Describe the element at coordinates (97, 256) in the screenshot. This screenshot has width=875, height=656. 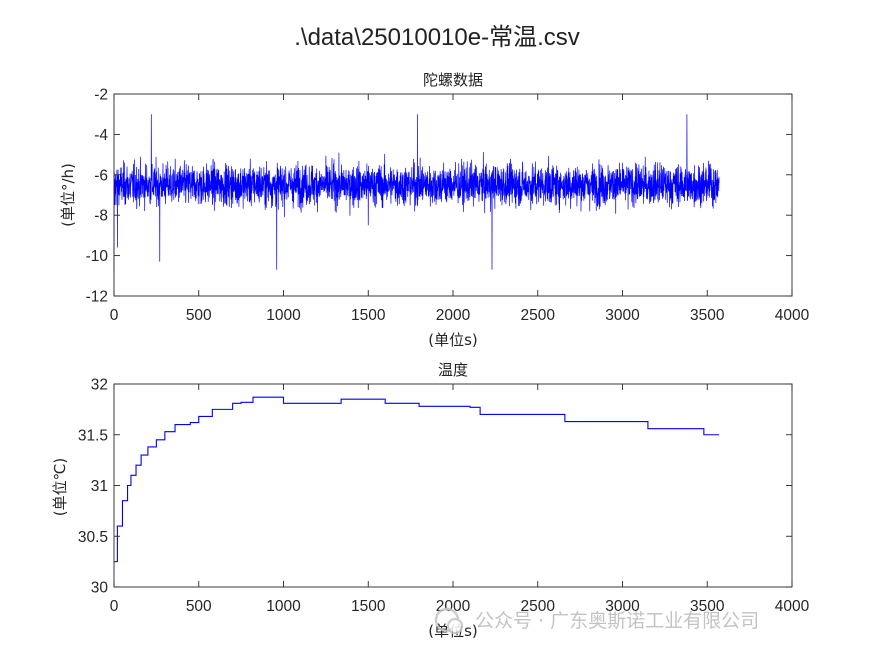
I see `y-tick-label: -10` at that location.